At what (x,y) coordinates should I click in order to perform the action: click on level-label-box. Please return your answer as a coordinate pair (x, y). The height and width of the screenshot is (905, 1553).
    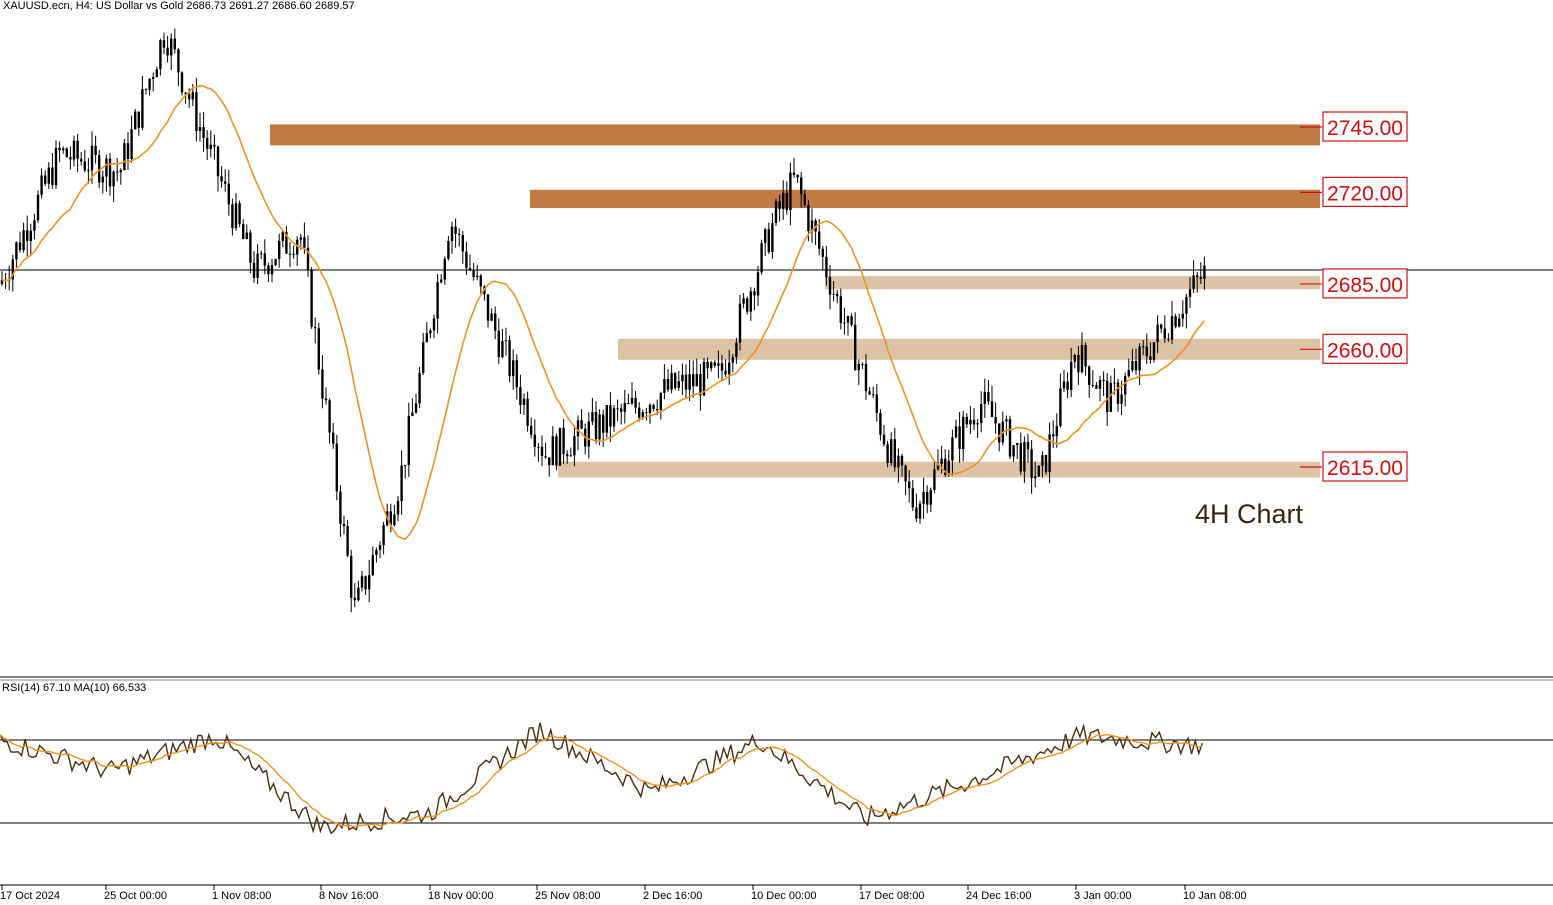
    Looking at the image, I should click on (1365, 191).